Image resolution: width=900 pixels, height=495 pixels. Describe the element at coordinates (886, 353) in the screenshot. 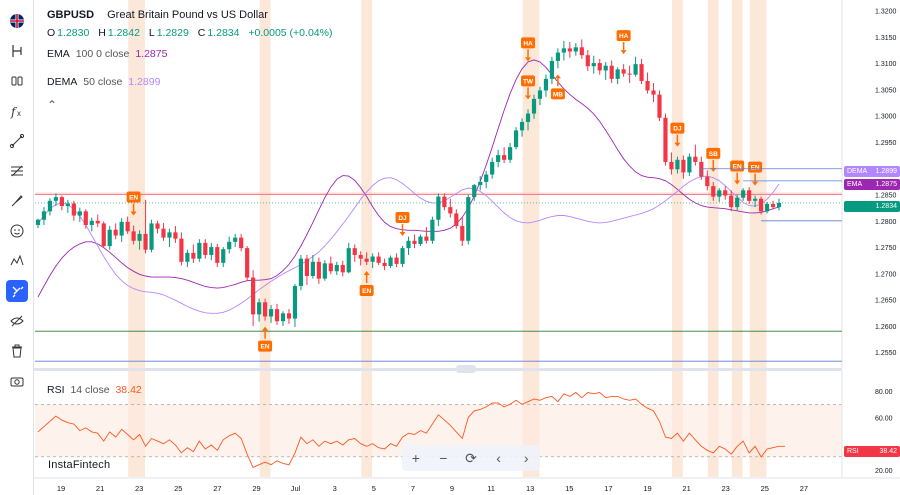

I see `y-tick-label: 1.2550` at that location.